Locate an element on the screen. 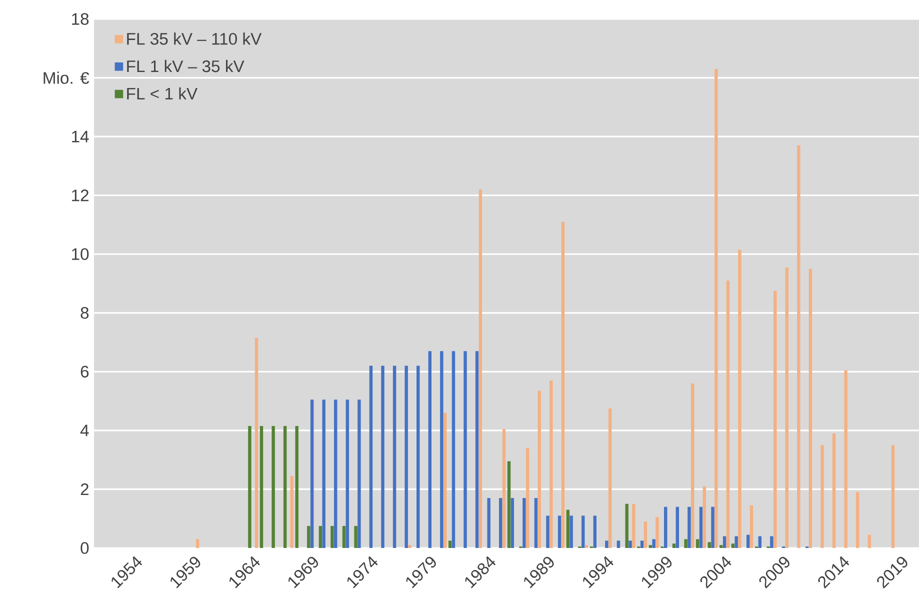 This screenshot has width=919, height=612. legend-label: FL < 1 kV is located at coordinates (162, 93).